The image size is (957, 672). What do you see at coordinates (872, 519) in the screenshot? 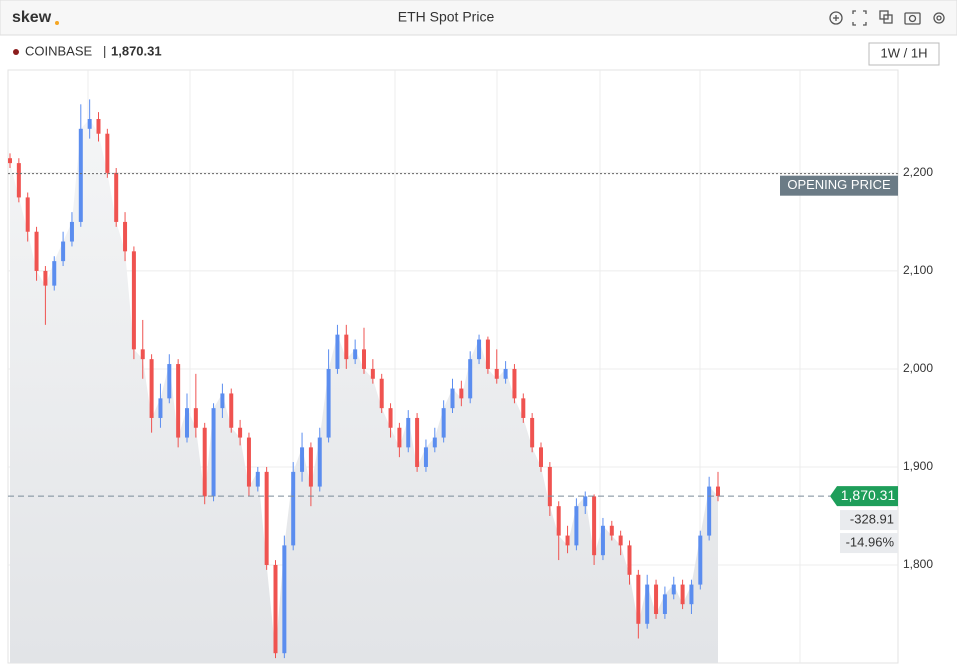
I see `change-label: -328.91` at bounding box center [872, 519].